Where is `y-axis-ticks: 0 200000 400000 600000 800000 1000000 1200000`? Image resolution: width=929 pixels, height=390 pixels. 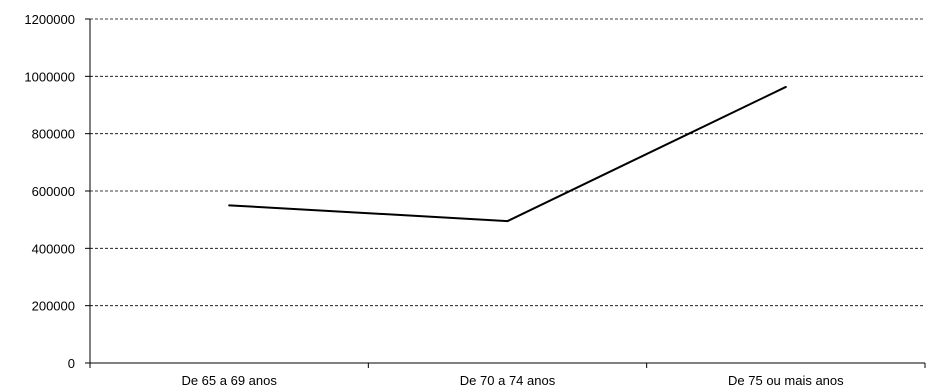 y-axis-ticks: 0 200000 400000 600000 800000 1000000 1200000 is located at coordinates (57, 191).